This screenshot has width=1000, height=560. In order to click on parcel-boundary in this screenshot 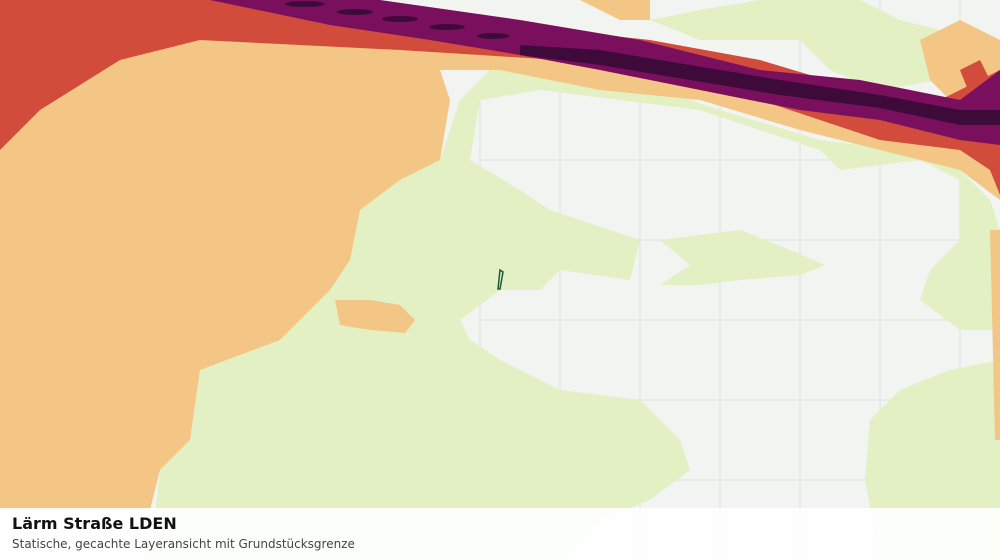, I will do `click(500, 279)`.